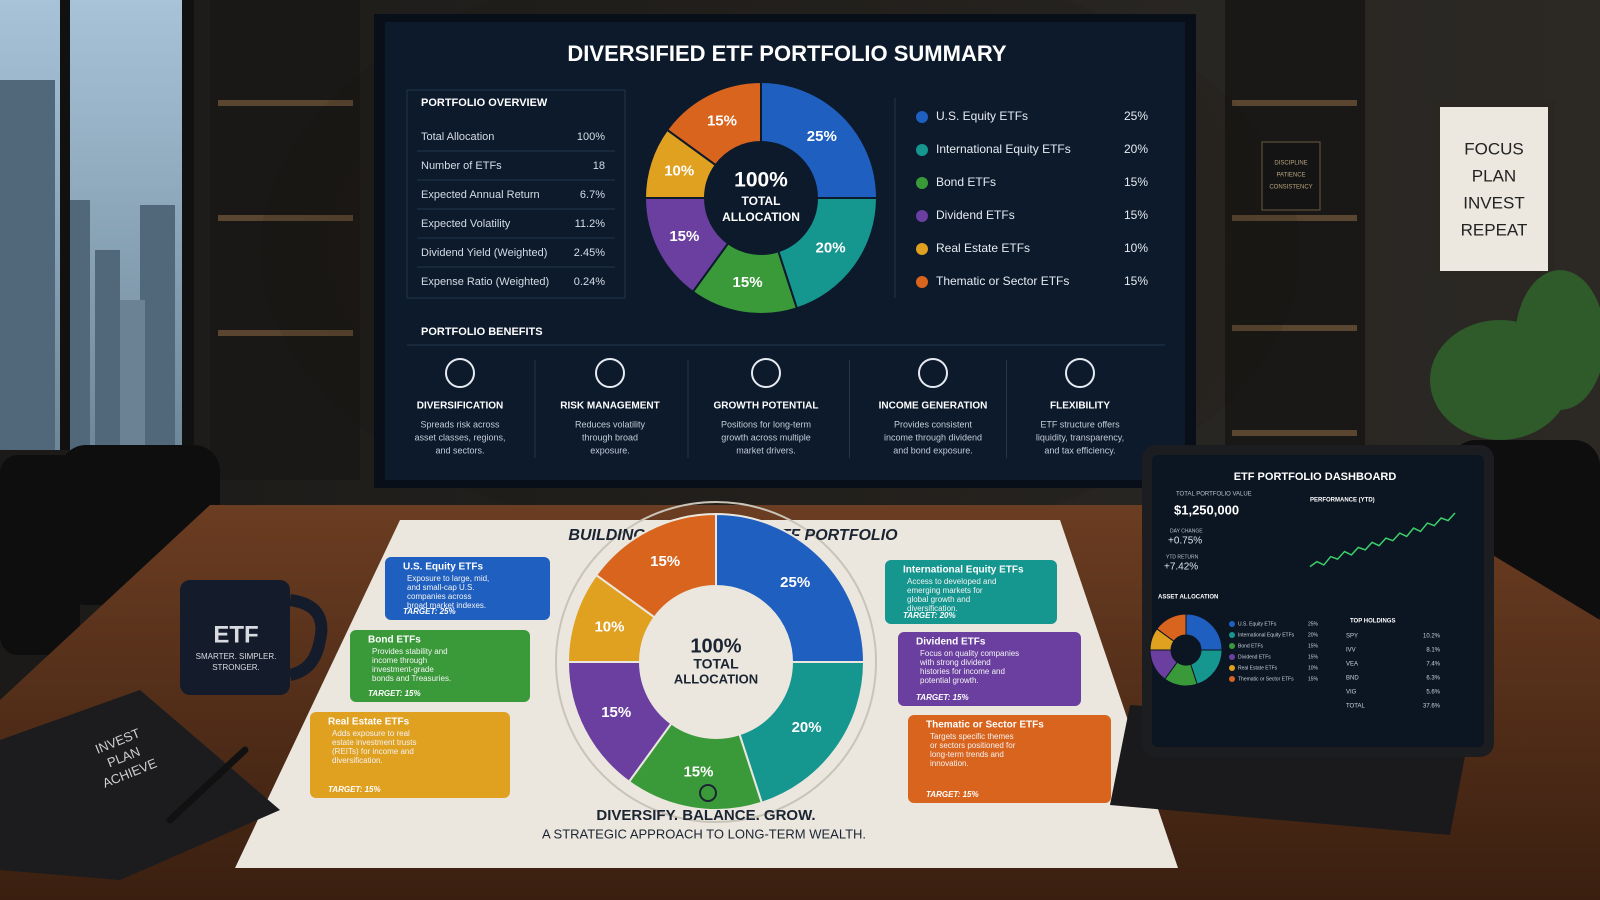  Describe the element at coordinates (972, 736) in the screenshot. I see `category-text: Targets specific themes` at that location.